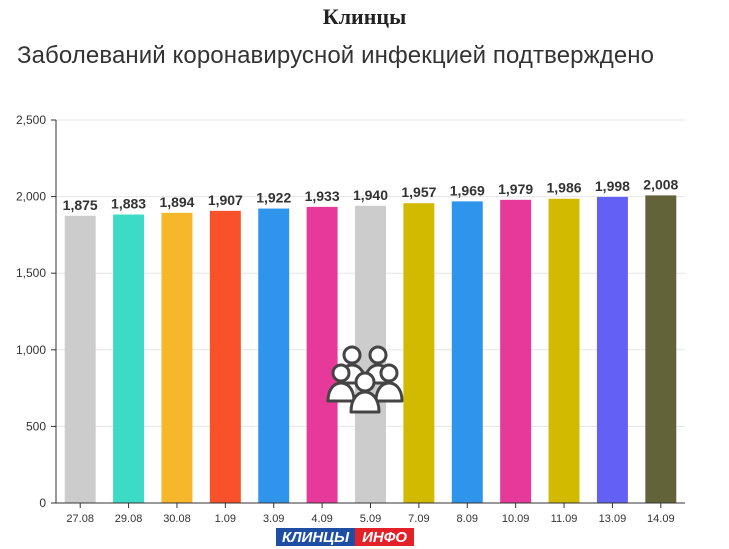 Image resolution: width=729 pixels, height=549 pixels. Describe the element at coordinates (612, 186) in the screenshot. I see `data-label: 1,998` at that location.